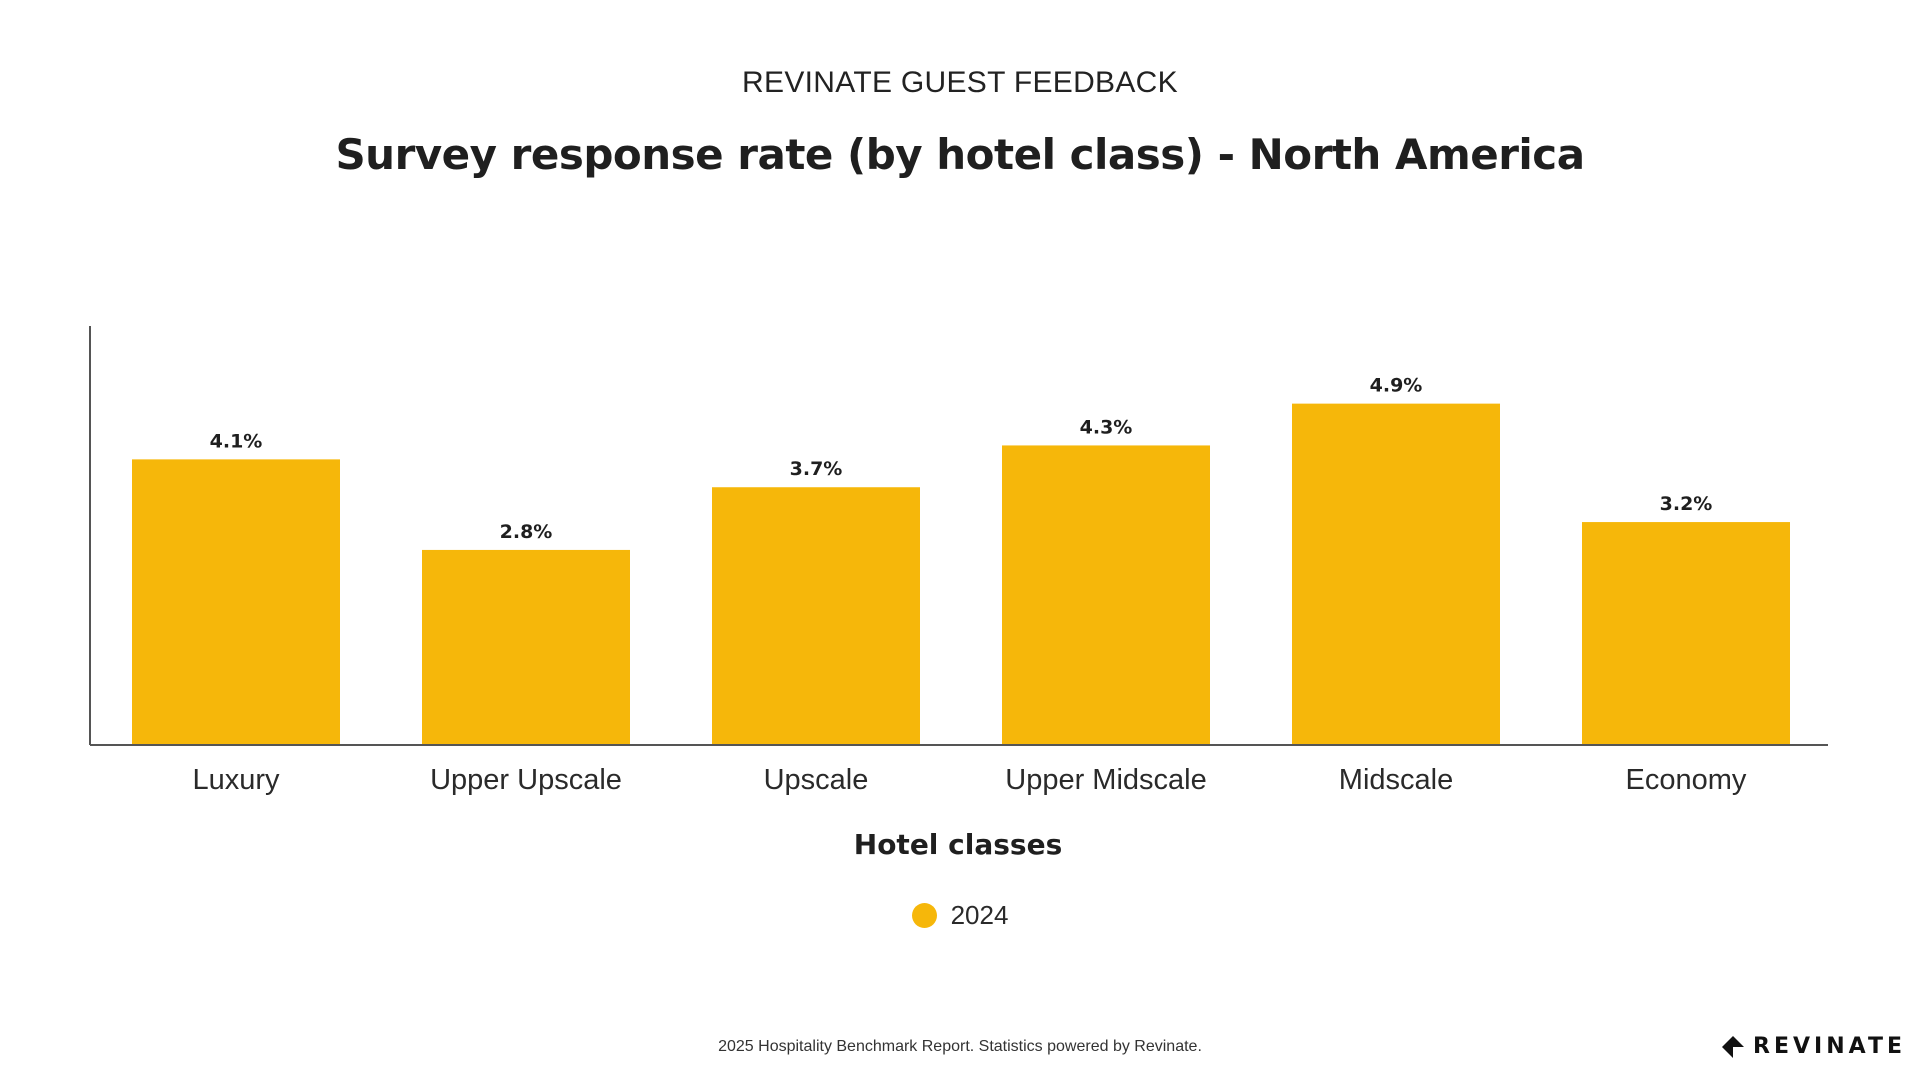 Image resolution: width=1920 pixels, height=1080 pixels. I want to click on category-label-economy: Economy, so click(1686, 780).